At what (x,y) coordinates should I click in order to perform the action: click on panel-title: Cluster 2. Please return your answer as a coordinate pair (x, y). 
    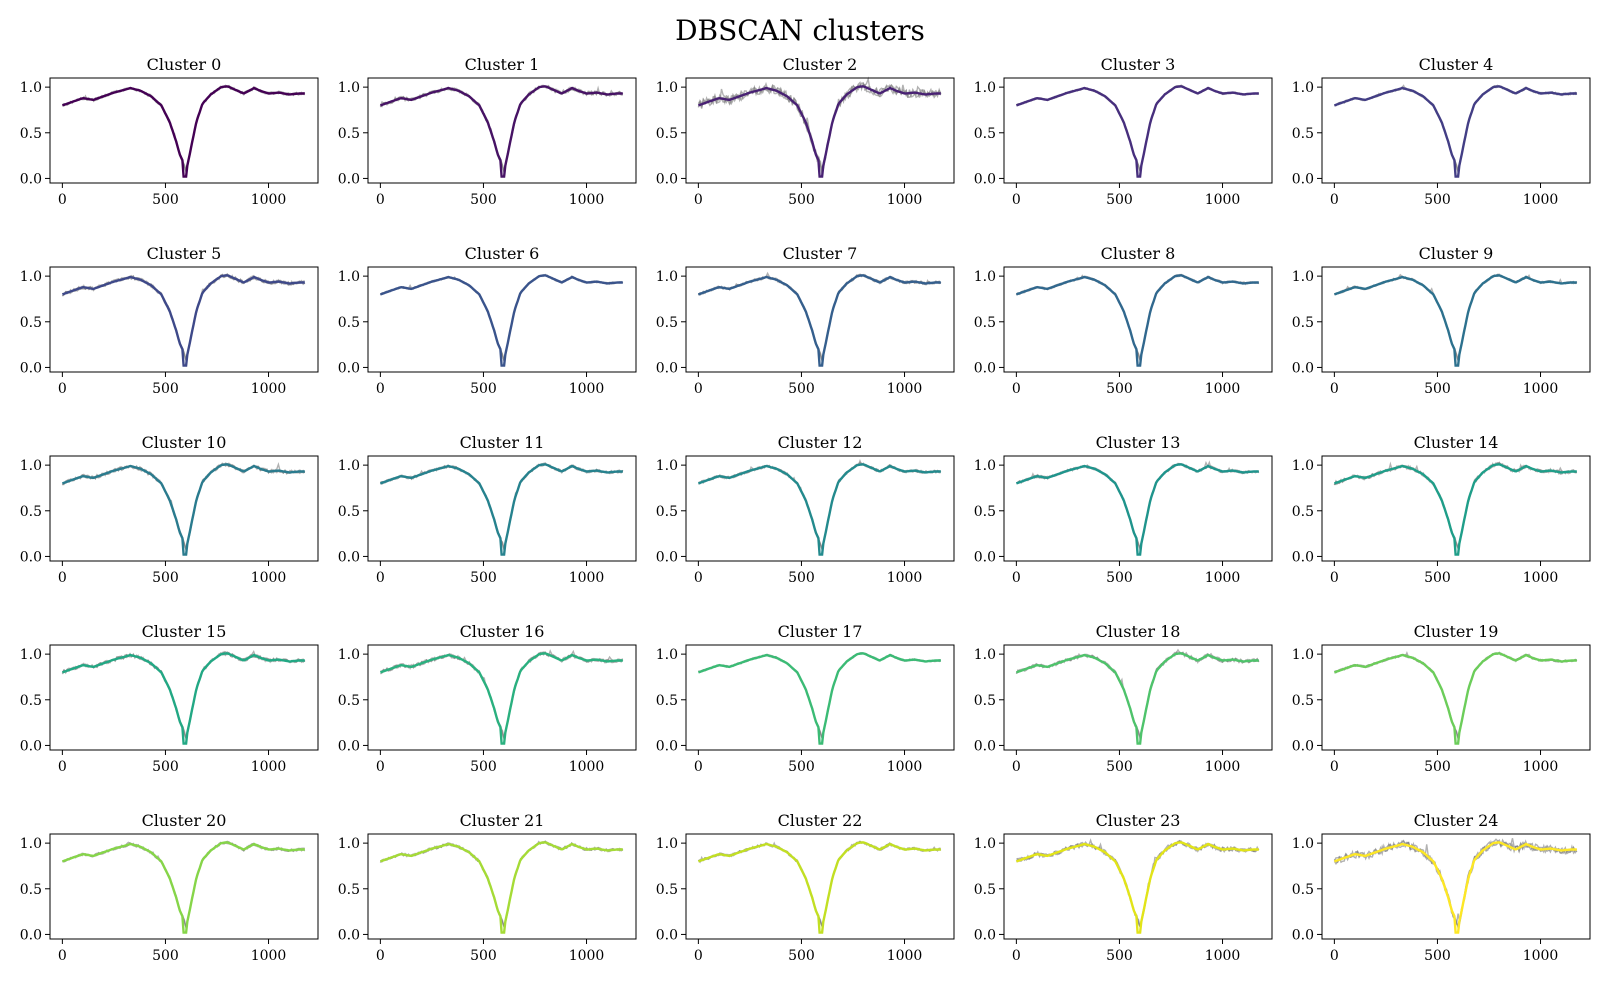
    Looking at the image, I should click on (820, 64).